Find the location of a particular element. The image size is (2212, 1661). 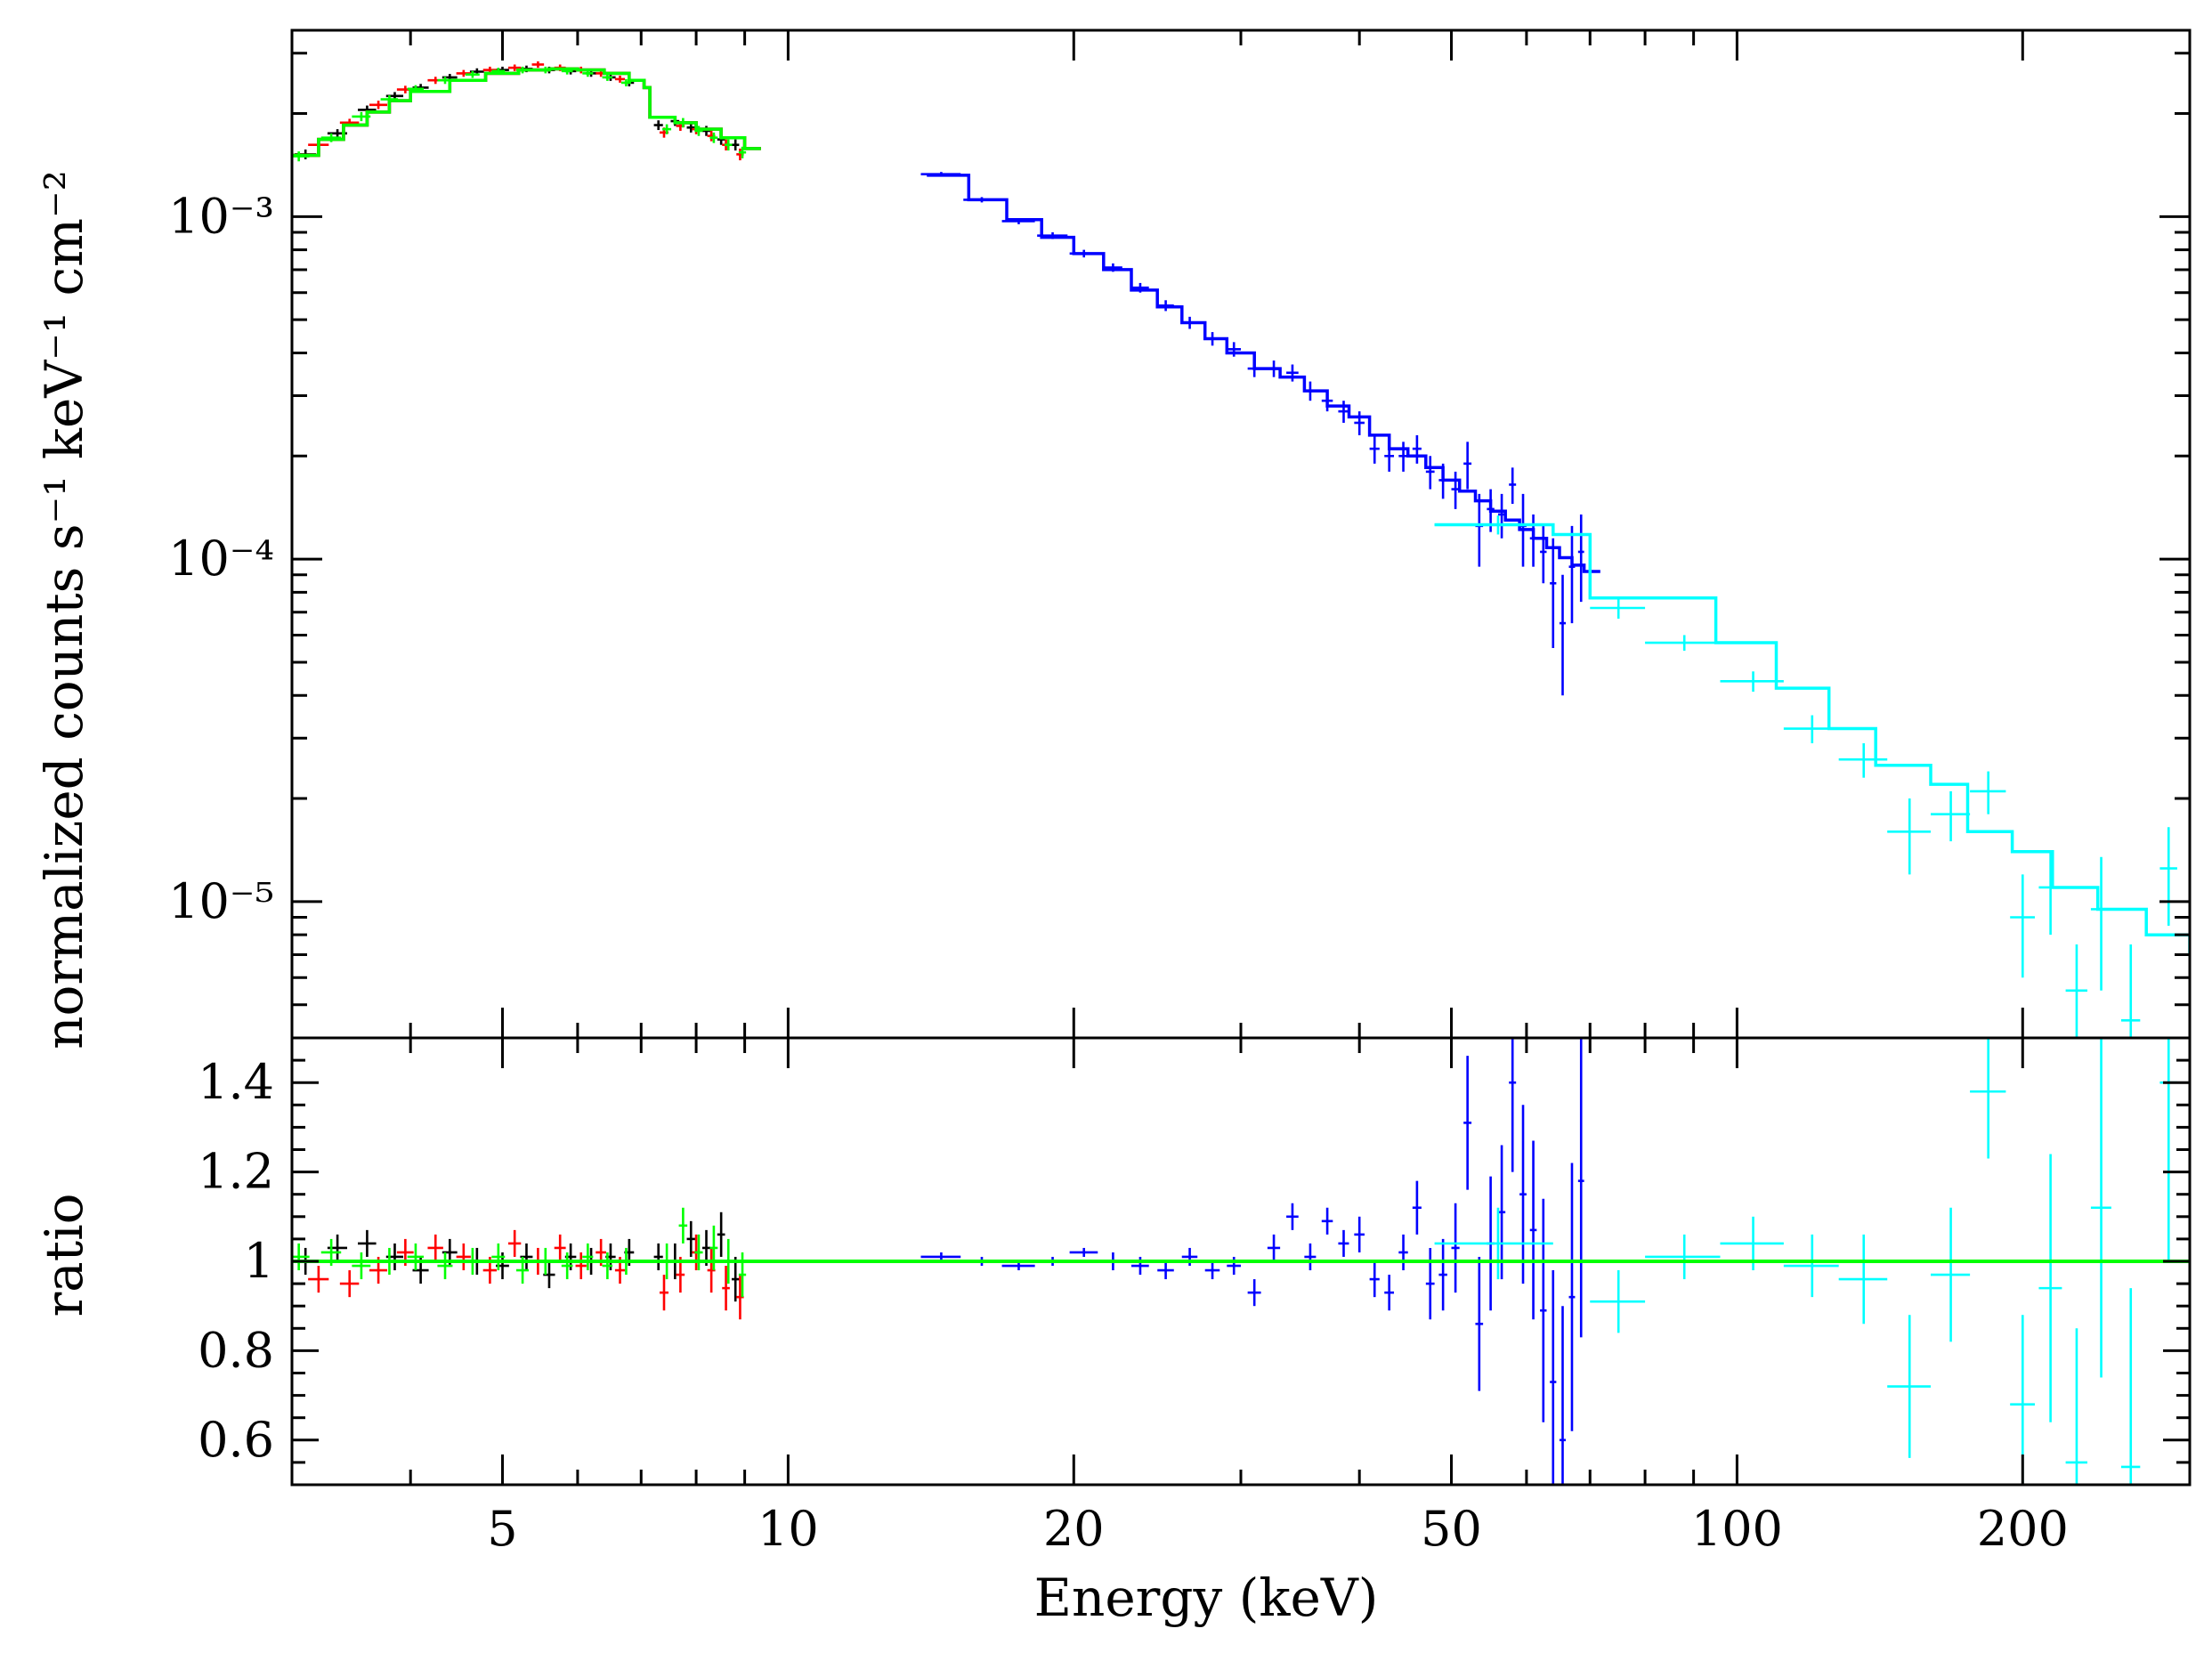

y-tick-label-bottom-4: 1.4 is located at coordinates (236, 1082).